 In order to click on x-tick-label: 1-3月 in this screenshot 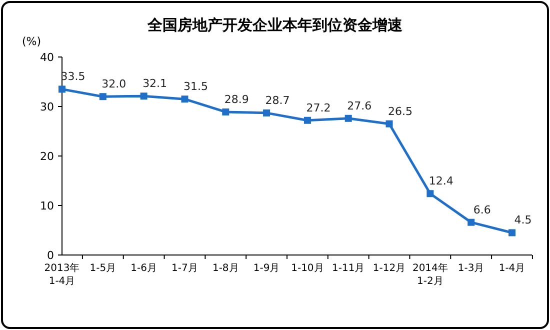, I will do `click(471, 268)`.